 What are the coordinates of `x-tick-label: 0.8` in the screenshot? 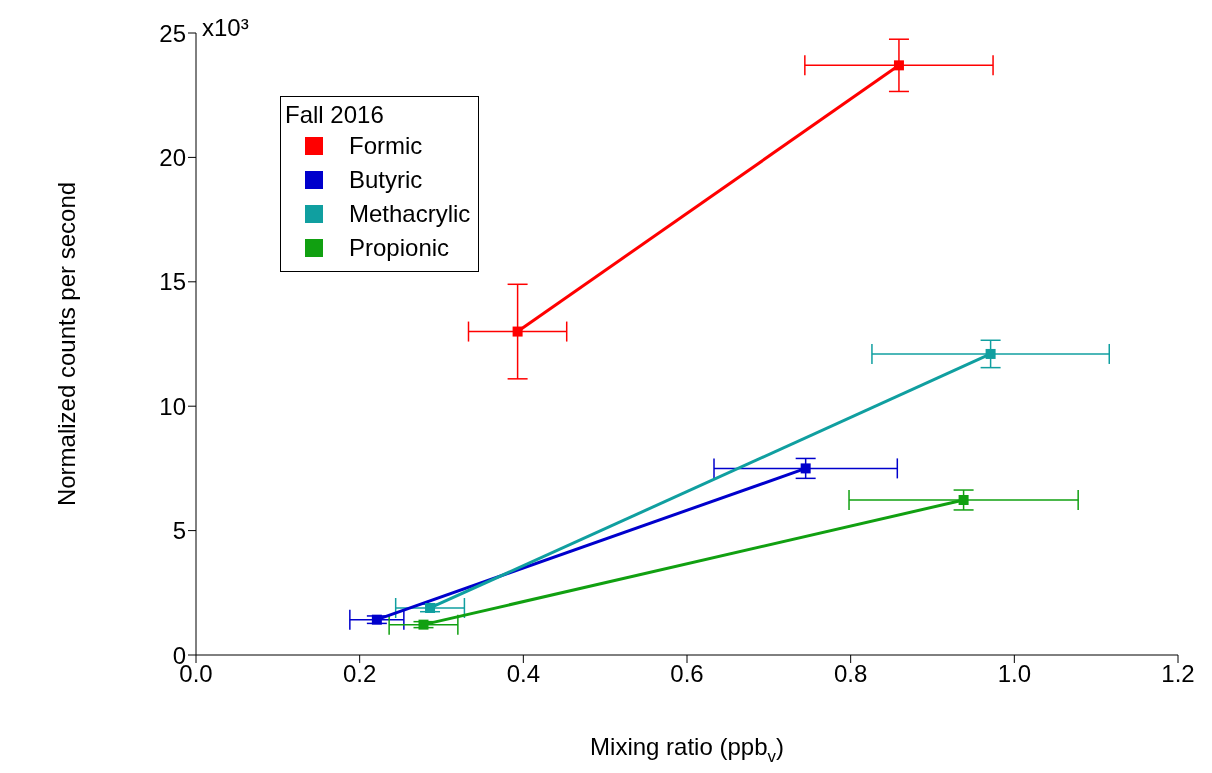 It's located at (850, 674).